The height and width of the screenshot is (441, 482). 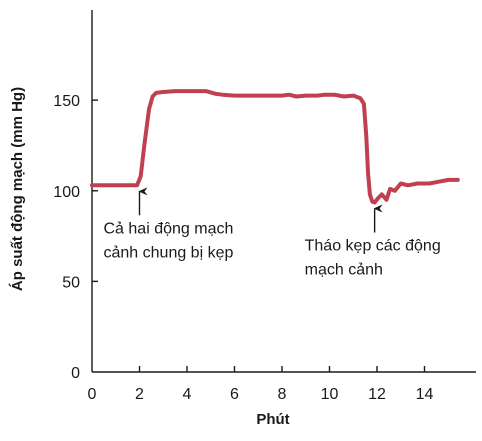 I want to click on y-tick-label: 100, so click(x=66, y=192).